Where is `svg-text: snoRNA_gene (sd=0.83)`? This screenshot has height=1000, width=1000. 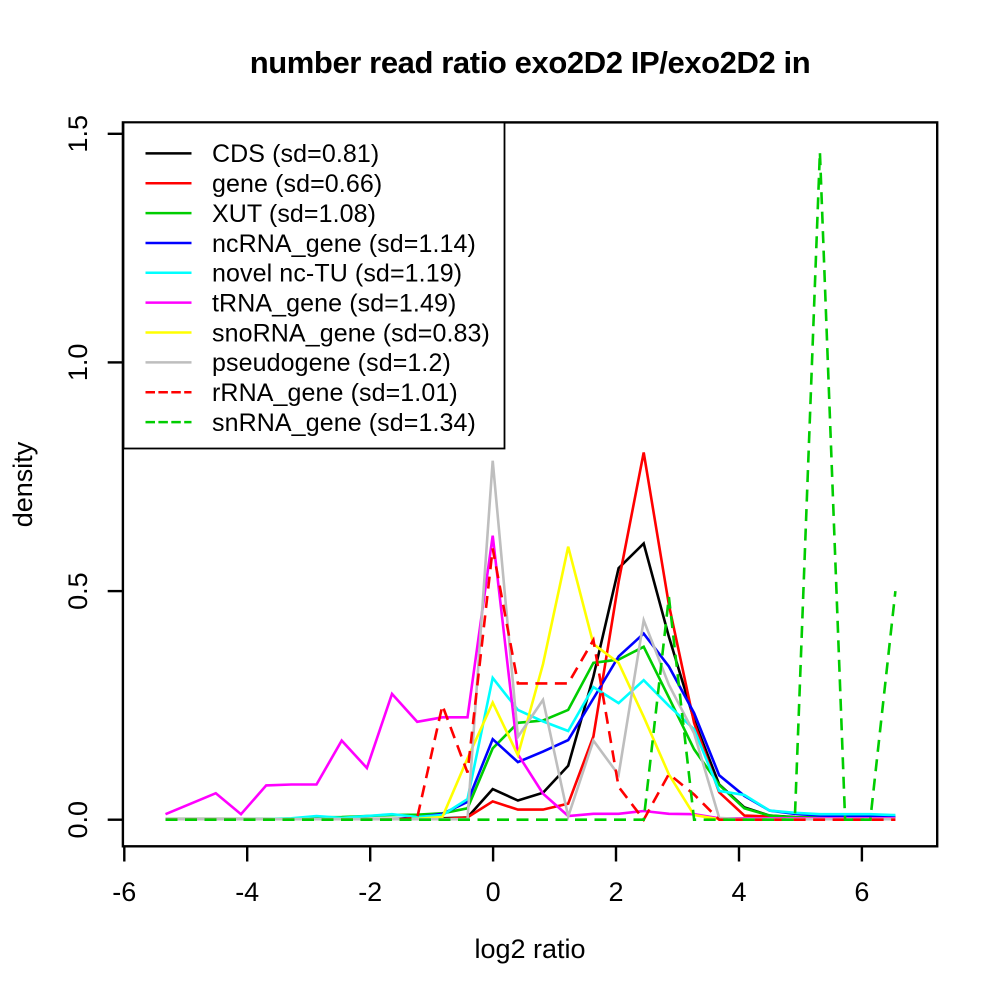
svg-text: snoRNA_gene (sd=0.83) is located at coordinates (351, 333).